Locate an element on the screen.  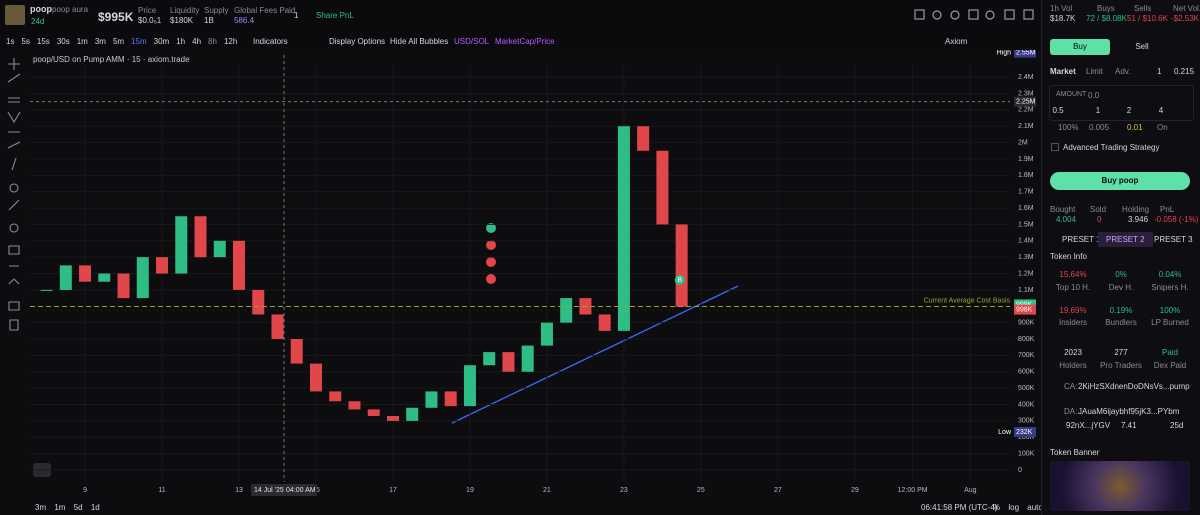
range: 3m is located at coordinates (41, 507).